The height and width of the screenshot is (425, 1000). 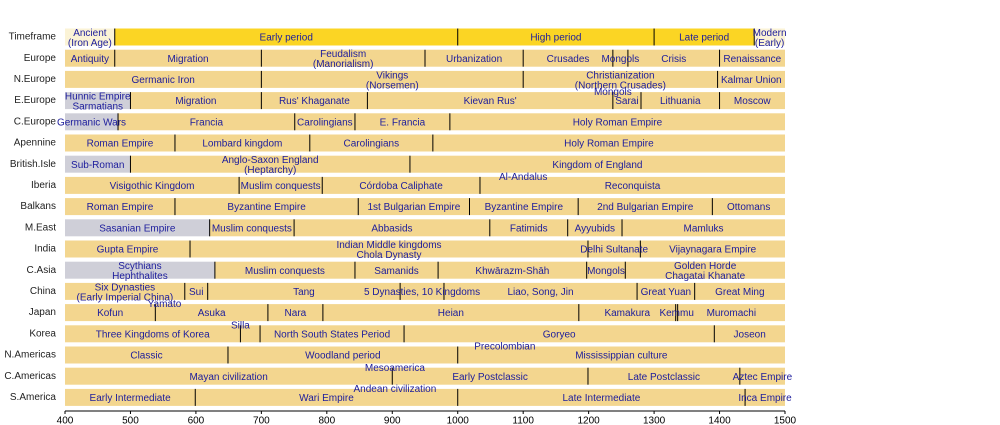 What do you see at coordinates (65, 420) in the screenshot?
I see `x-tick-label: 400` at bounding box center [65, 420].